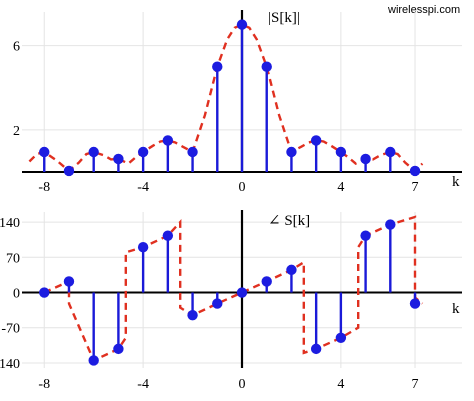 This screenshot has height=401, width=474. What do you see at coordinates (242, 384) in the screenshot?
I see `phase-xtick-label: 0` at bounding box center [242, 384].